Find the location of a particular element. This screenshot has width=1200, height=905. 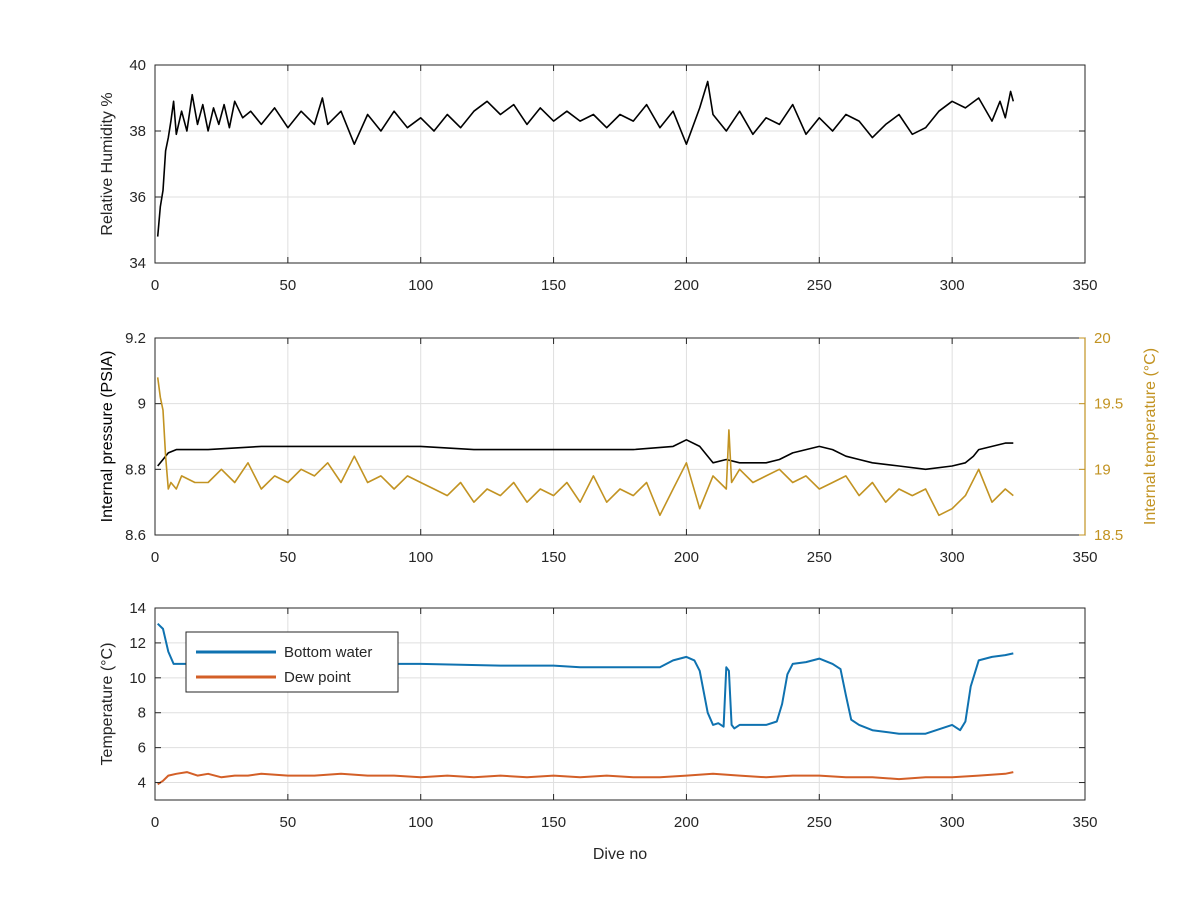

chart-3-legend: Bottom water Dew point is located at coordinates (292, 662).